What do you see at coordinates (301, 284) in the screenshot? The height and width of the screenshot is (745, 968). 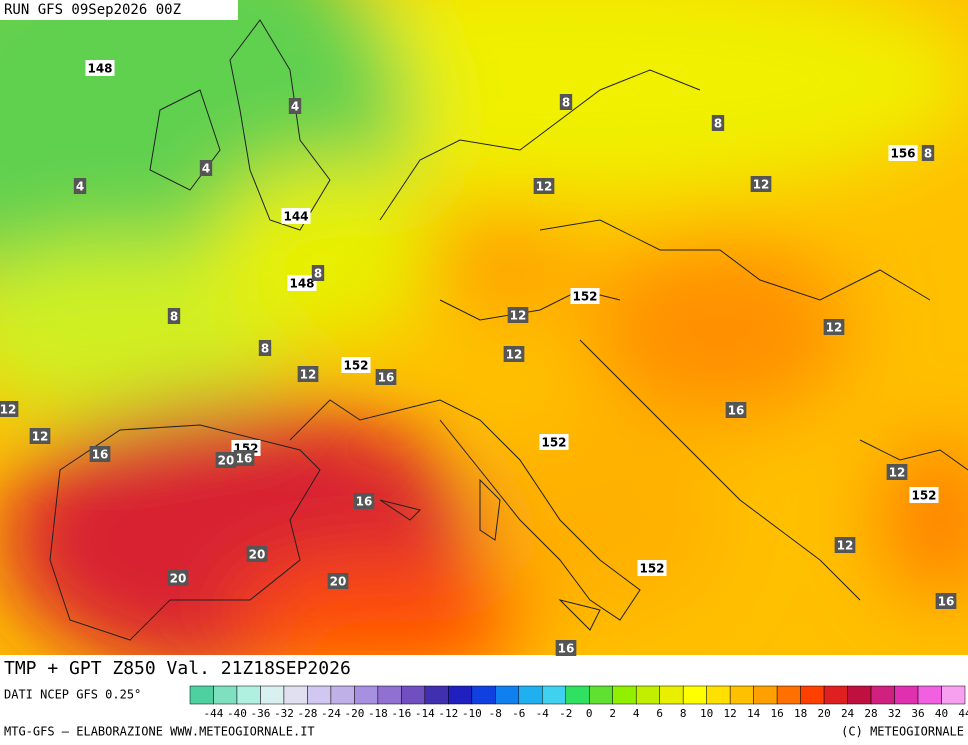 I see `map-label: 148` at bounding box center [301, 284].